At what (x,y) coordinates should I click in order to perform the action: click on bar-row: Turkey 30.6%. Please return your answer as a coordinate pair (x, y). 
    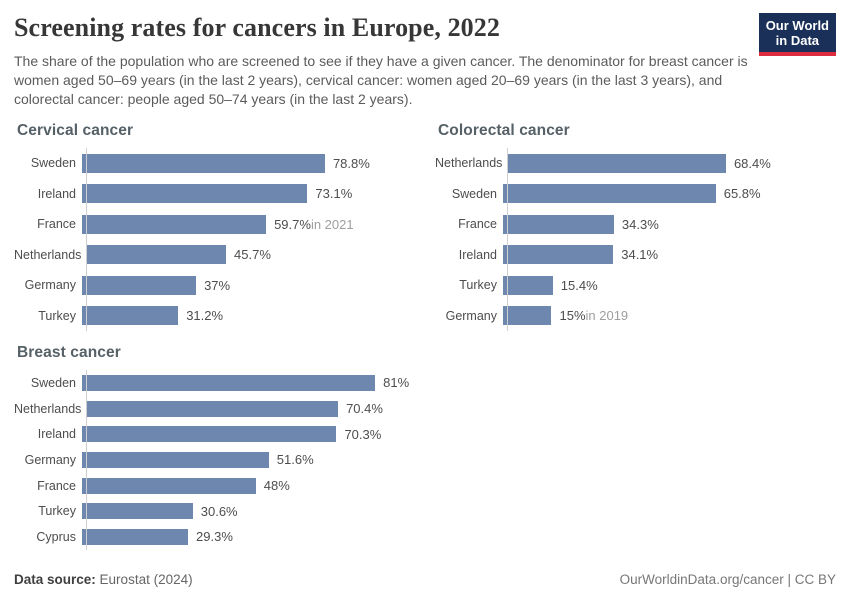
    Looking at the image, I should click on (214, 511).